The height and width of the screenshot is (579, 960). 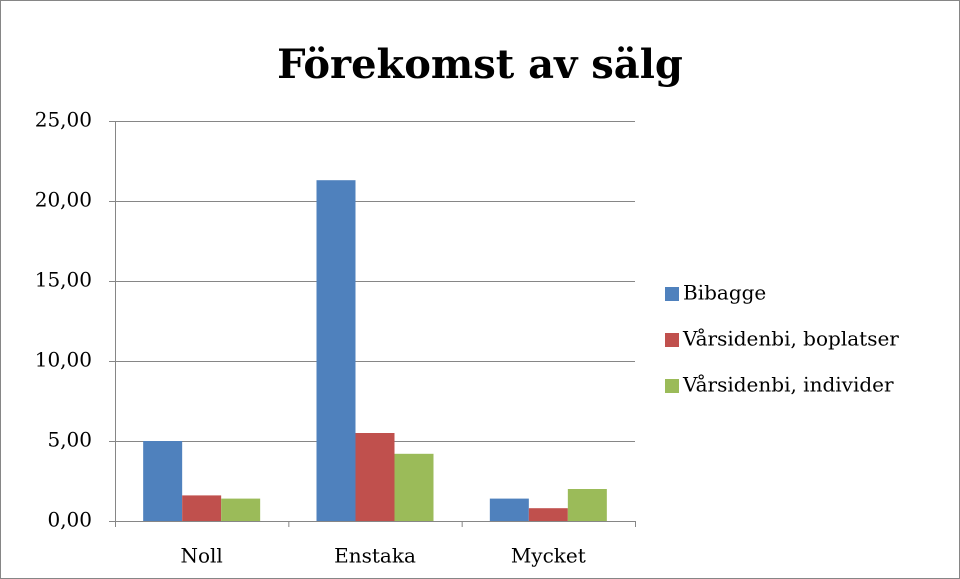 What do you see at coordinates (69, 520) in the screenshot?
I see `y-tick-label: 0,00` at bounding box center [69, 520].